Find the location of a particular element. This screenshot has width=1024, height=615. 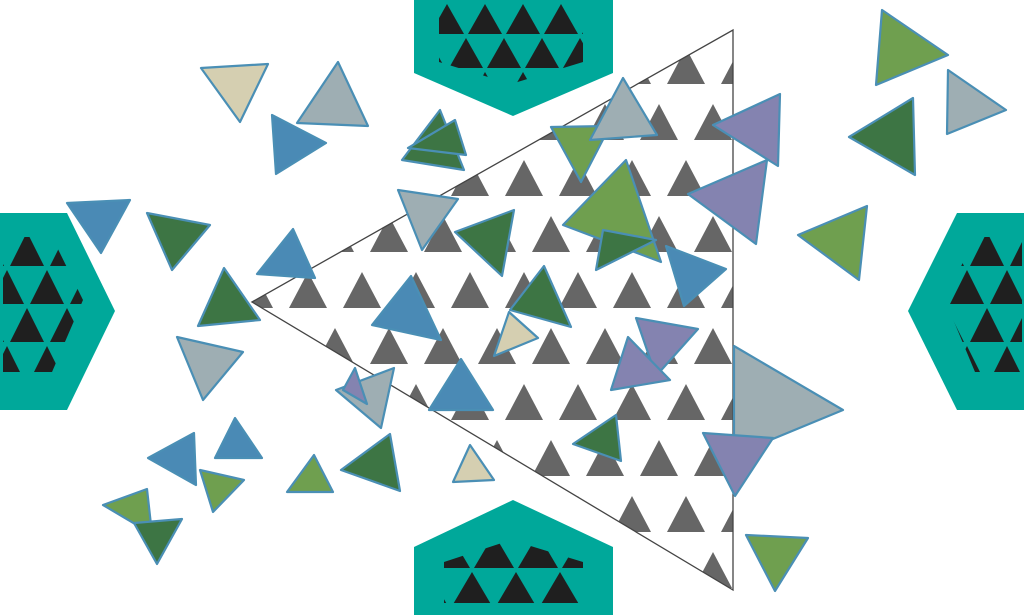

top-hexagon is located at coordinates (502, 58).